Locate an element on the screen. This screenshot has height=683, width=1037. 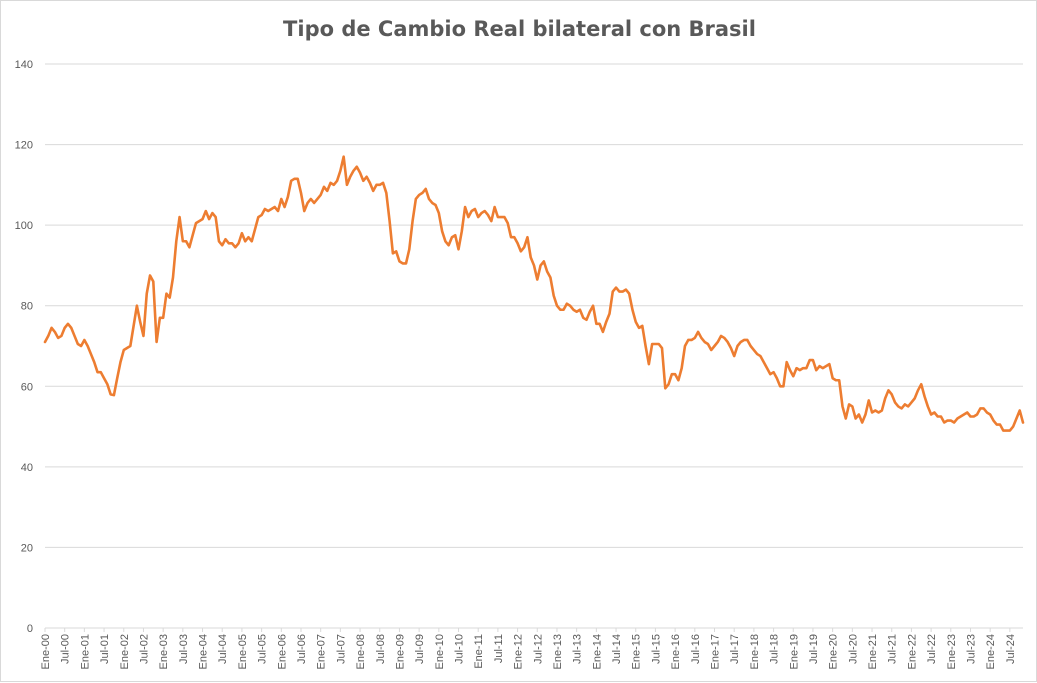
x-tick-label: Ene-04 is located at coordinates (204, 651).